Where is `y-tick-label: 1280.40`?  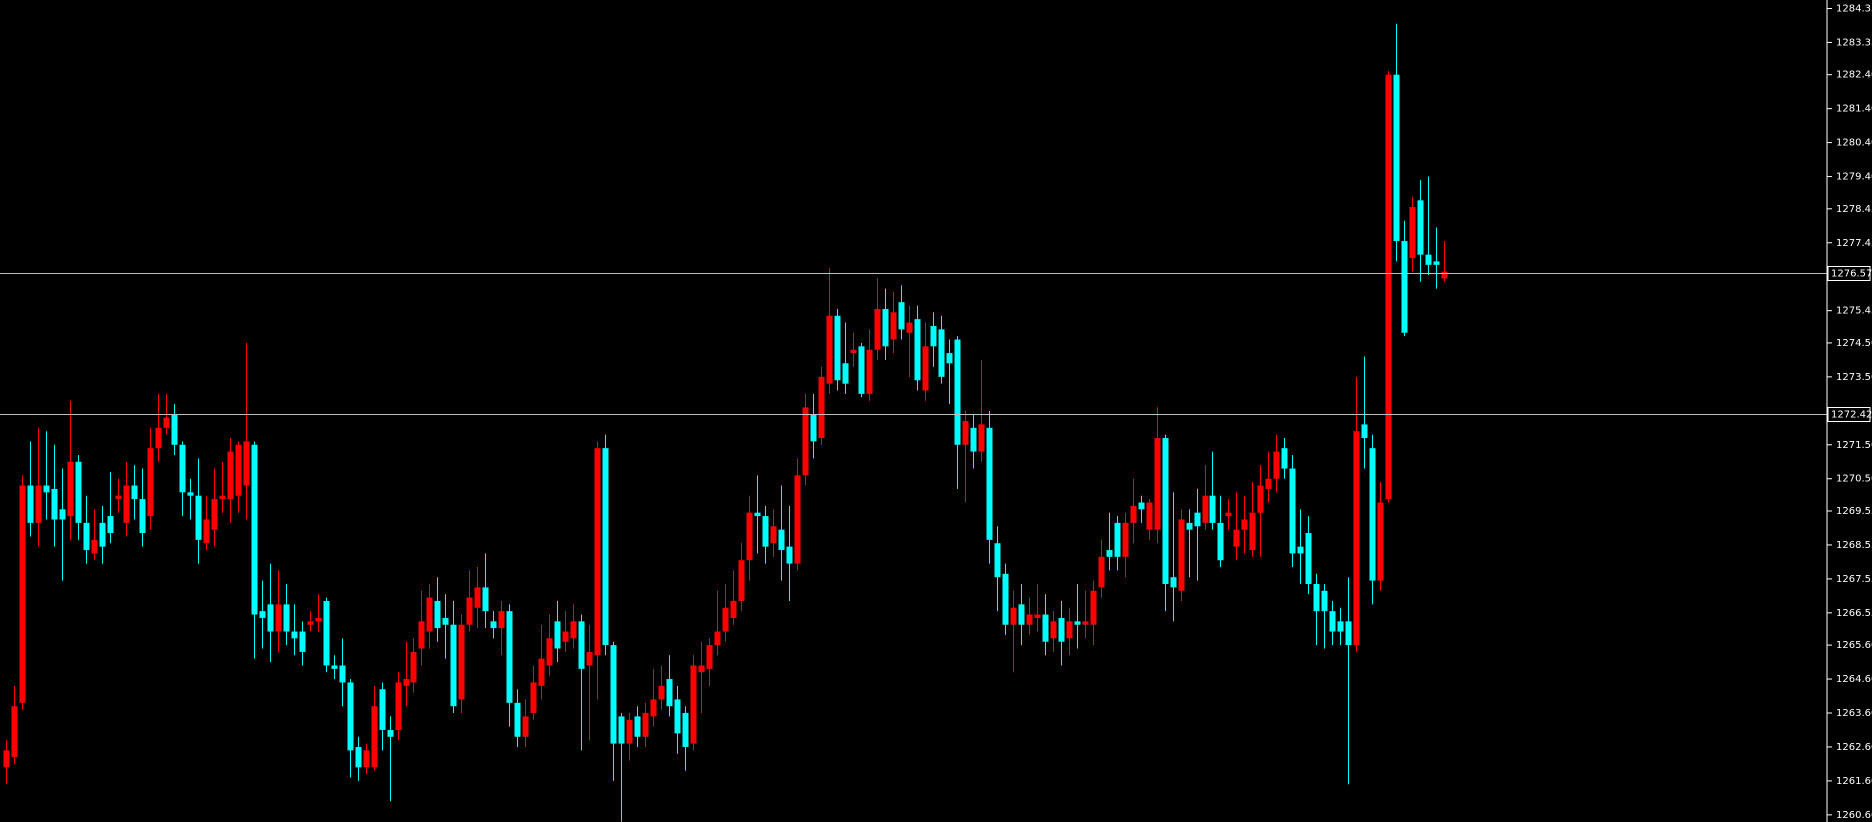
y-tick-label: 1280.40 is located at coordinates (1854, 143).